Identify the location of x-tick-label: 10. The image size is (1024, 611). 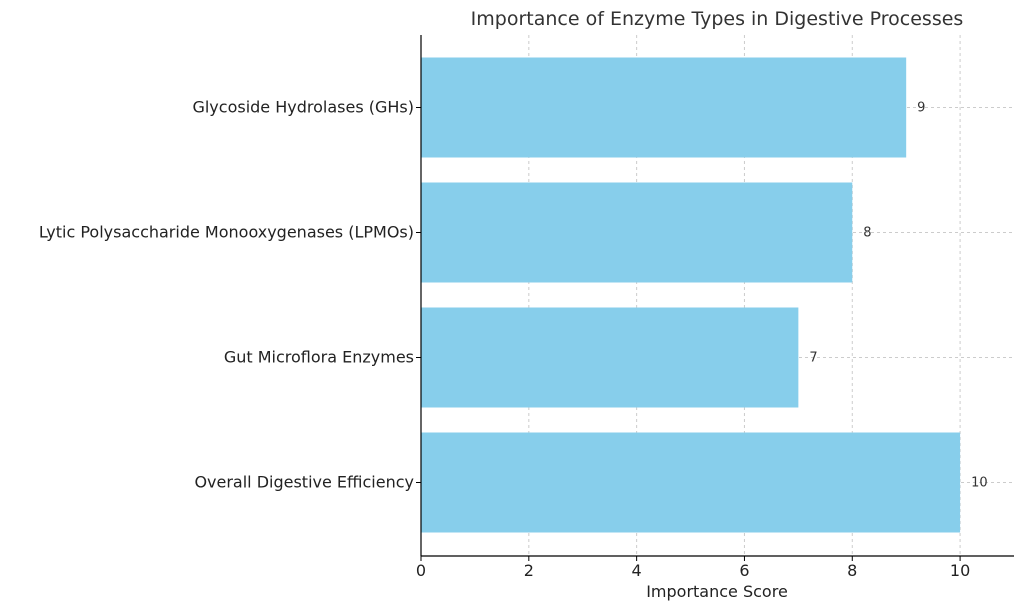
(960, 570).